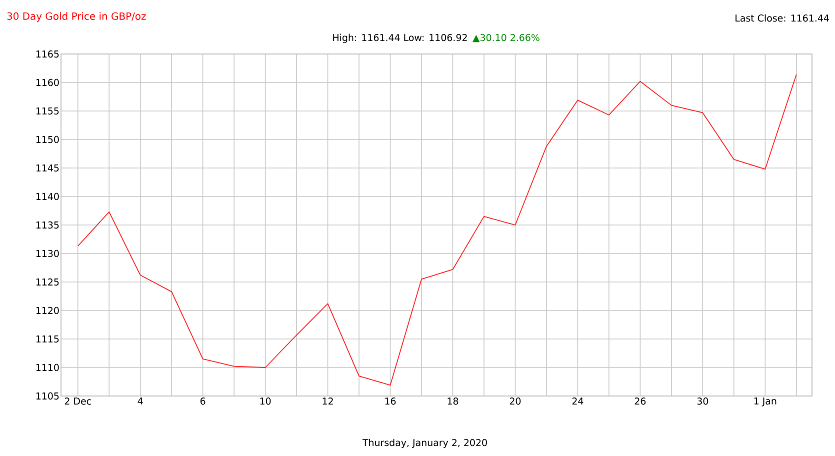  Describe the element at coordinates (47, 111) in the screenshot. I see `y-tick-label: 1155` at that location.